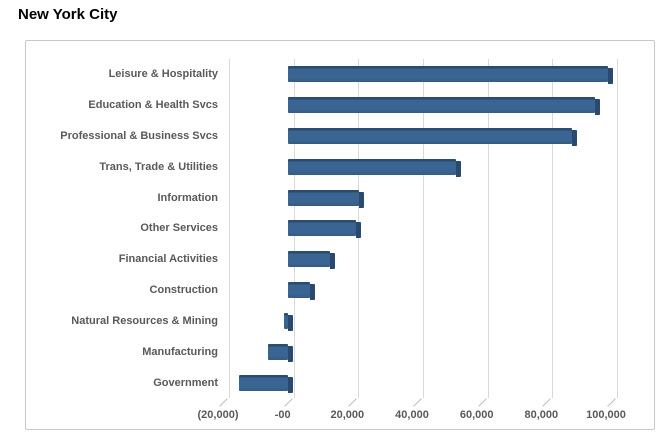 The image size is (665, 438). Describe the element at coordinates (163, 74) in the screenshot. I see `category-label-leisure-hospitality: Leisure & Hospitality` at that location.